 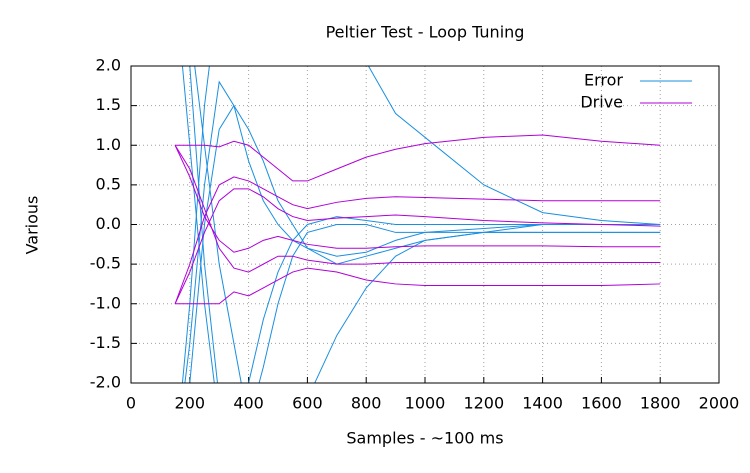 What do you see at coordinates (248, 403) in the screenshot?
I see `x-tick-label: 400` at bounding box center [248, 403].